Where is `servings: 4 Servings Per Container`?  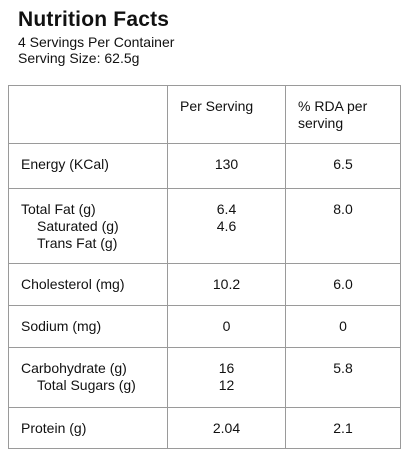
servings: 4 Servings Per Container is located at coordinates (96, 42).